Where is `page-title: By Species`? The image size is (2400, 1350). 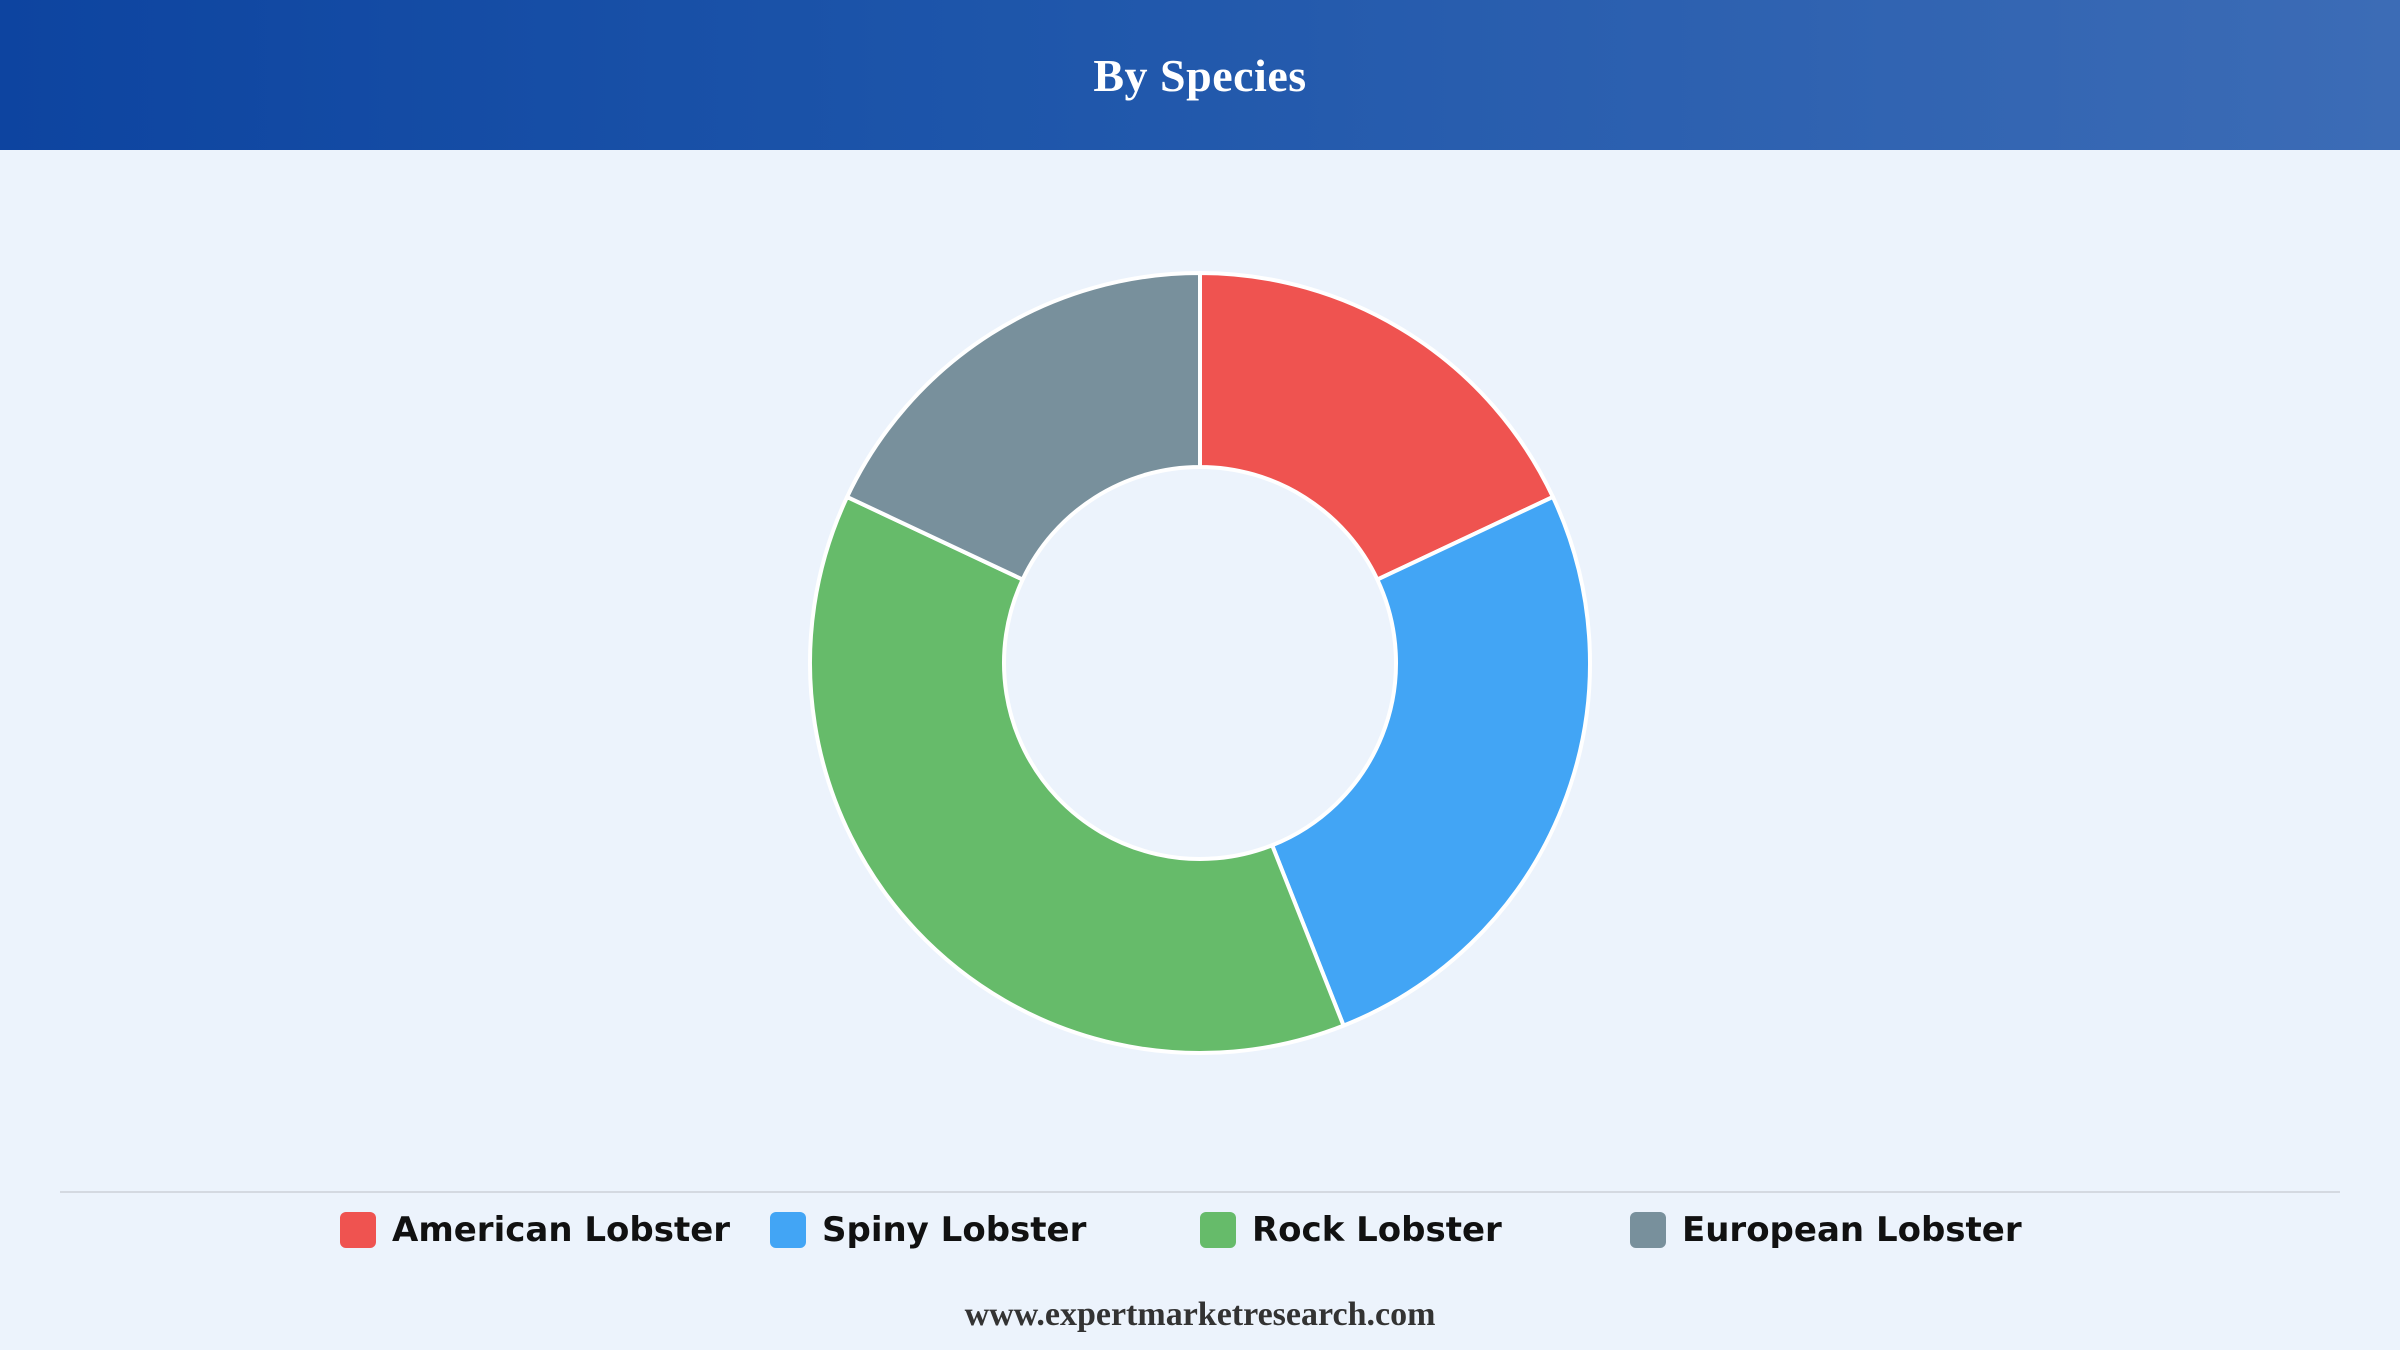
page-title: By Species is located at coordinates (1200, 75).